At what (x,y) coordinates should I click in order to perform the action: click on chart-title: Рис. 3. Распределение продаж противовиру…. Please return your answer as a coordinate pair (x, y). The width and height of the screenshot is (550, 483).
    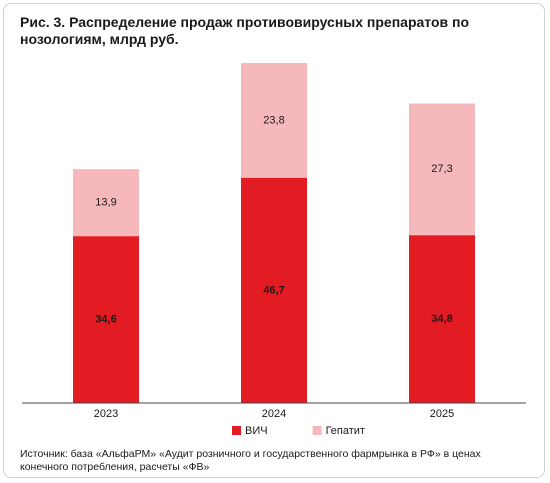
    Looking at the image, I should click on (245, 30).